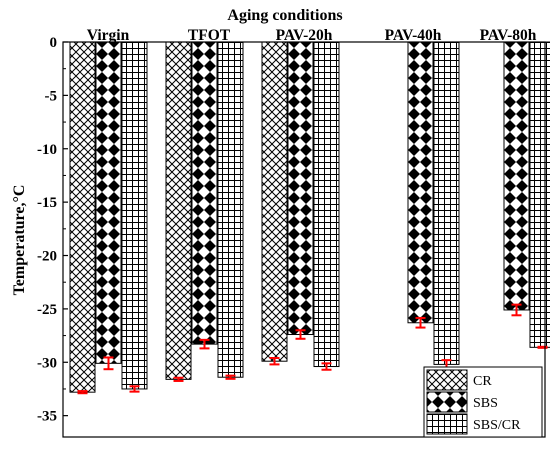 This screenshot has width=550, height=455. I want to click on bar-cr-tfot, so click(178, 210).